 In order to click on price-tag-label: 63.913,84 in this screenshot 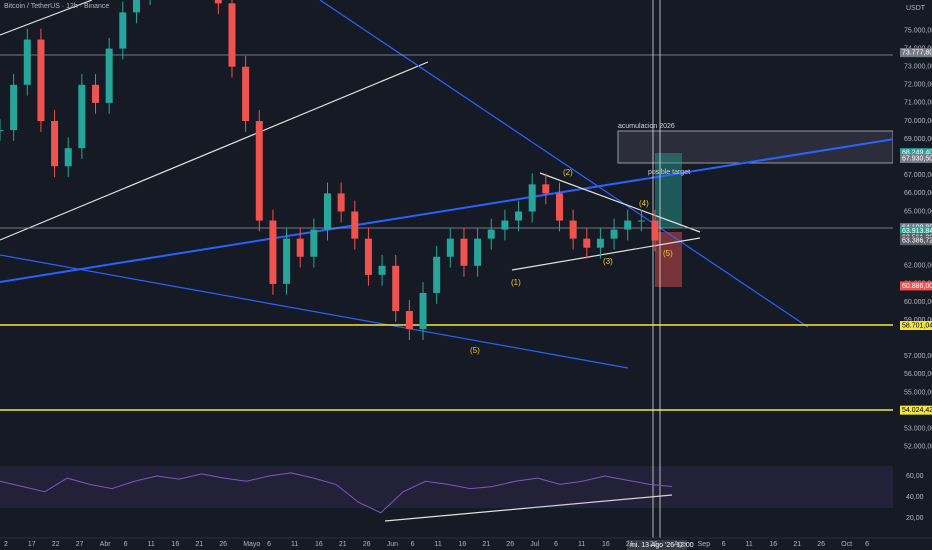, I will do `click(917, 231)`.